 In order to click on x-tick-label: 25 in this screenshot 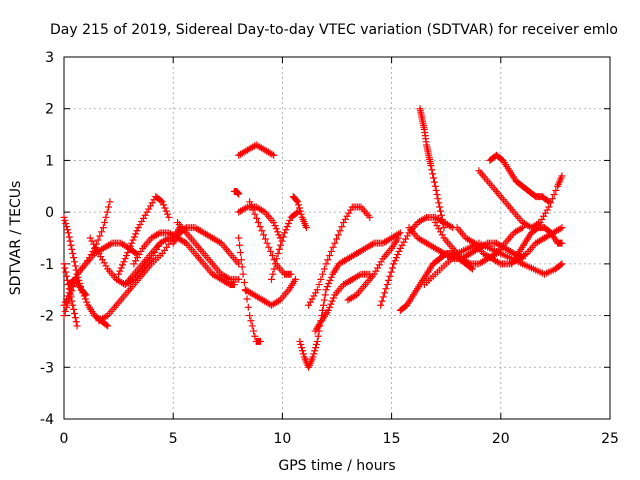, I will do `click(610, 439)`.